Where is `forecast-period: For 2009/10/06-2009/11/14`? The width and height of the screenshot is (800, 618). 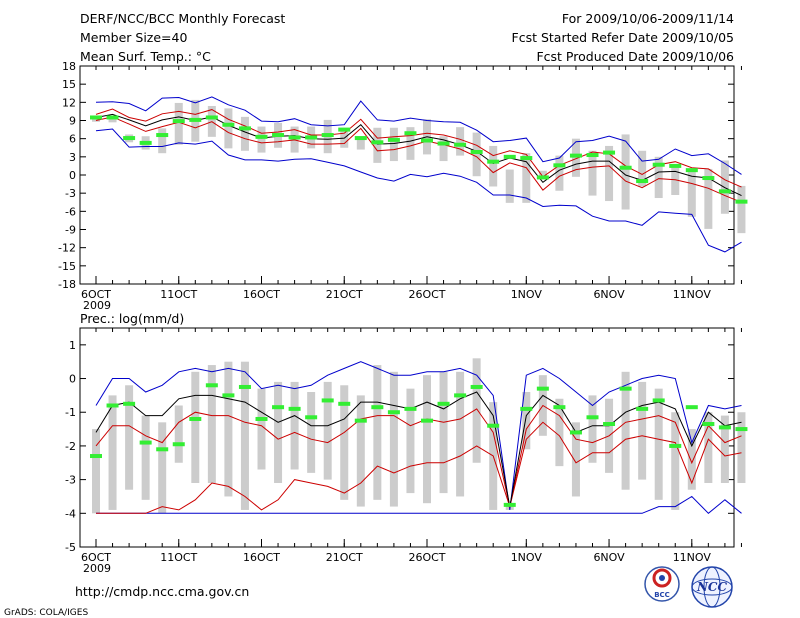
forecast-period: For 2009/10/06-2009/11/14 is located at coordinates (648, 18).